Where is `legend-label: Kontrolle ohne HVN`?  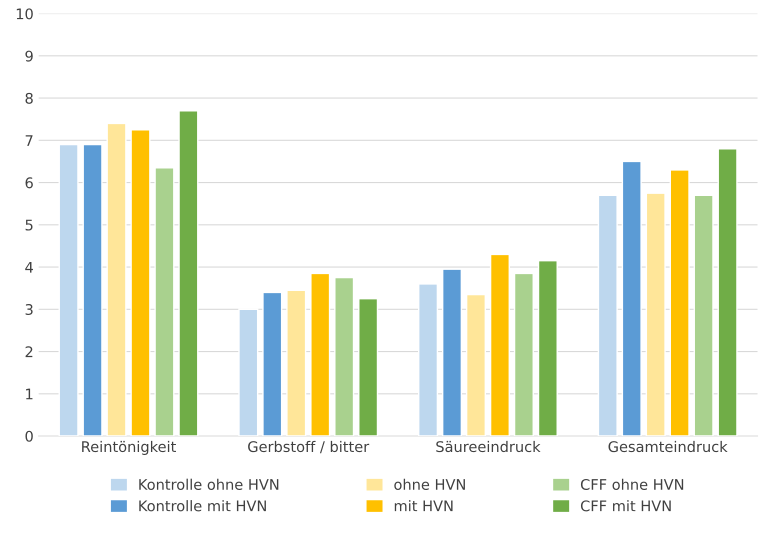 legend-label: Kontrolle ohne HVN is located at coordinates (208, 484).